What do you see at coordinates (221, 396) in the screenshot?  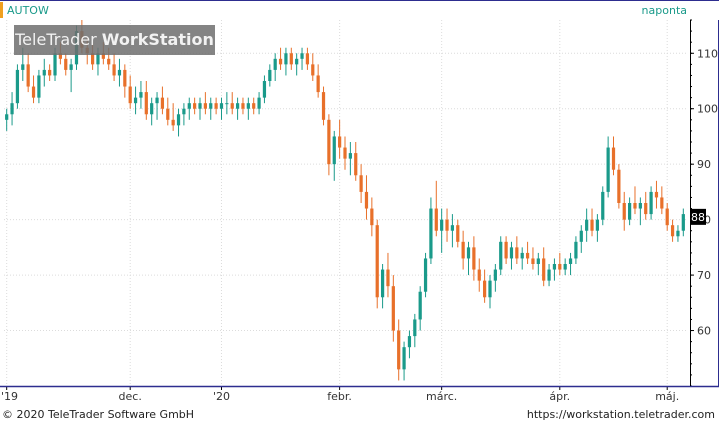 I see `x-tick-label: '20` at bounding box center [221, 396].